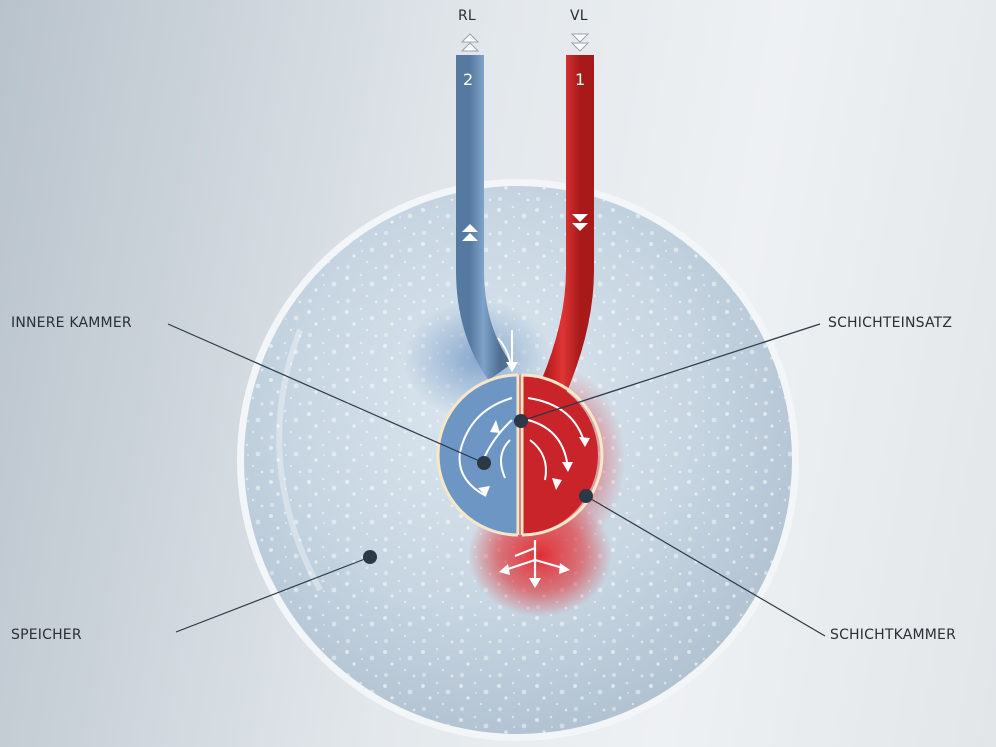  Describe the element at coordinates (46, 635) in the screenshot. I see `storage-label: SPEICHER` at that location.